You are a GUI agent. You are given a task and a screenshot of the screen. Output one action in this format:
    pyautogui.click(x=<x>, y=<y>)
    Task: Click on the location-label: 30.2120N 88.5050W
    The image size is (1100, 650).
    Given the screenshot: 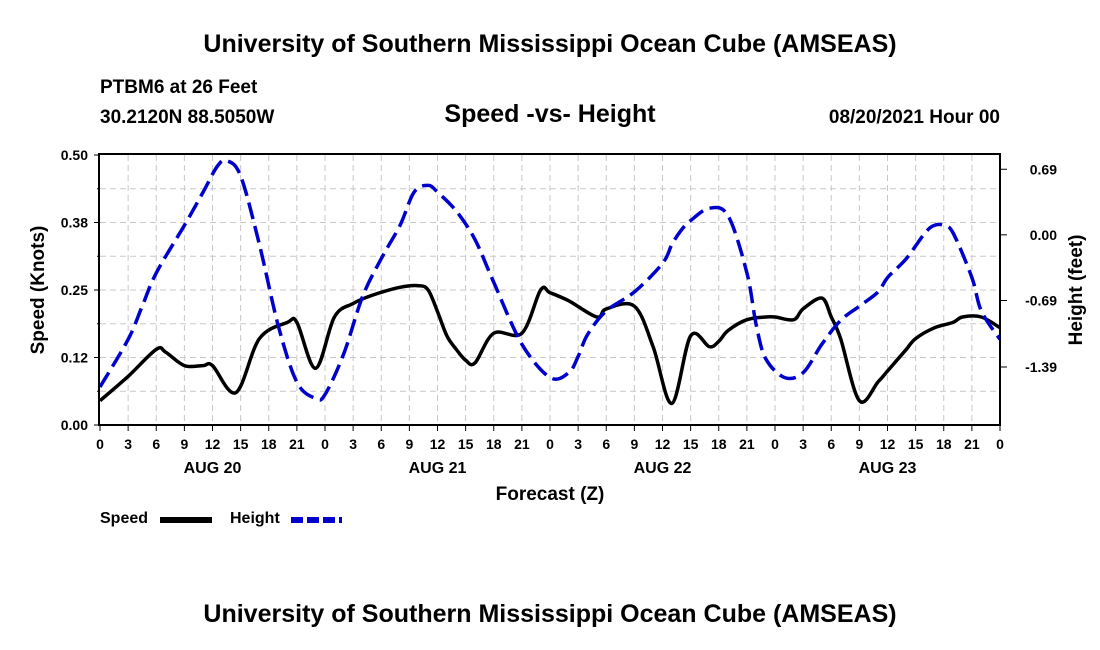 What is the action you would take?
    pyautogui.click(x=187, y=117)
    